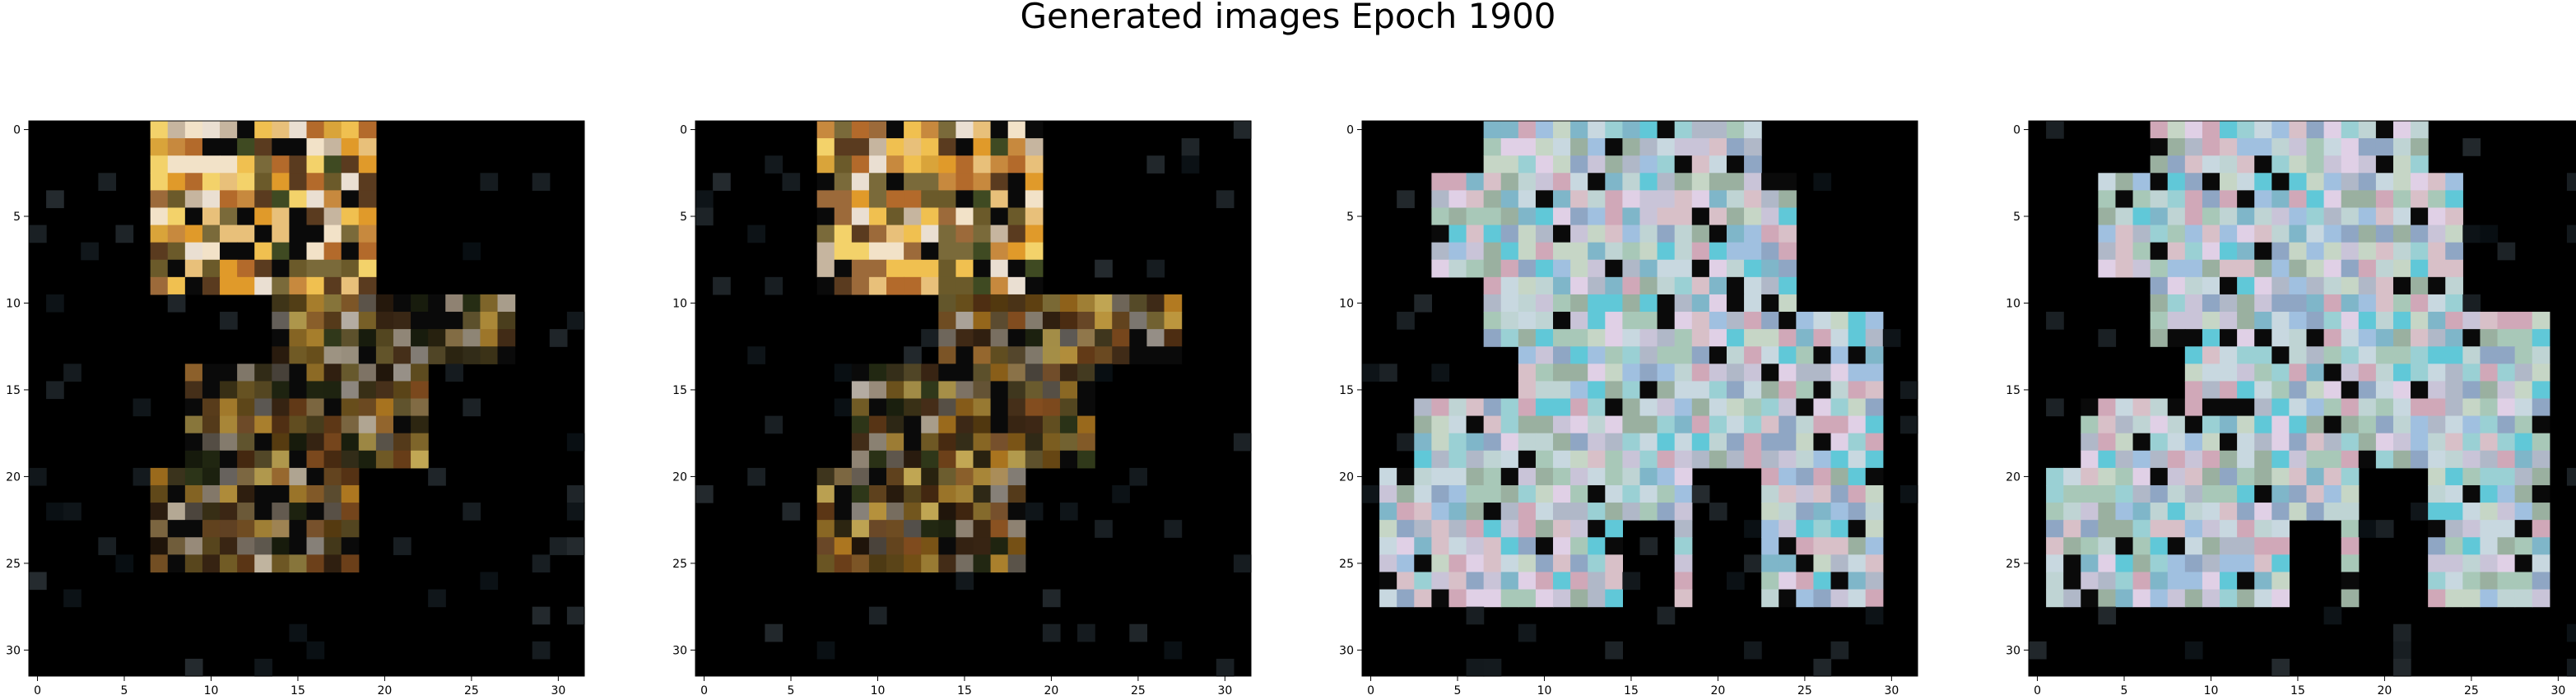 The image size is (2576, 695). What do you see at coordinates (124, 689) in the screenshot?
I see `x-tick-label: 5` at bounding box center [124, 689].